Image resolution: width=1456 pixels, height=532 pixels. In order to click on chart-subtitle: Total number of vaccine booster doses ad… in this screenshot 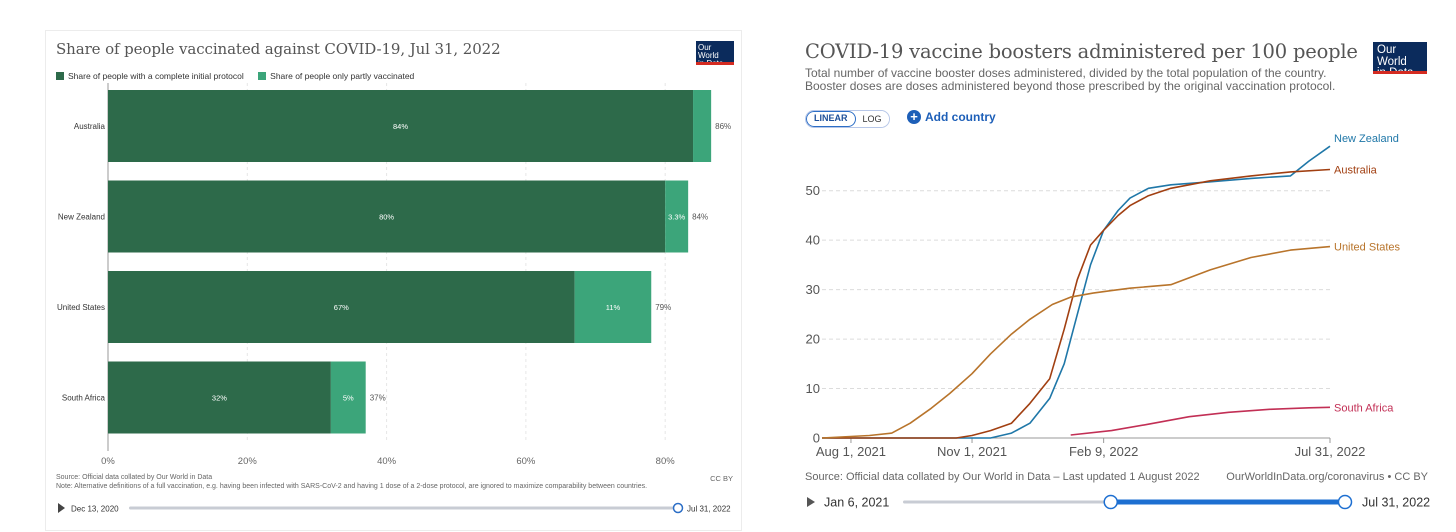, I will do `click(1070, 79)`.